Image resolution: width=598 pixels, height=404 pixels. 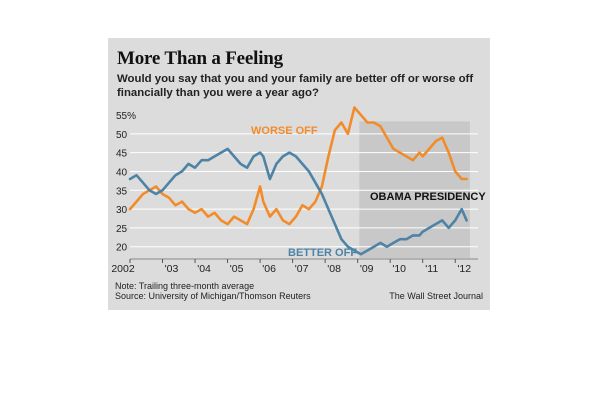 What do you see at coordinates (122, 229) in the screenshot?
I see `y-tick-label: 25` at bounding box center [122, 229].